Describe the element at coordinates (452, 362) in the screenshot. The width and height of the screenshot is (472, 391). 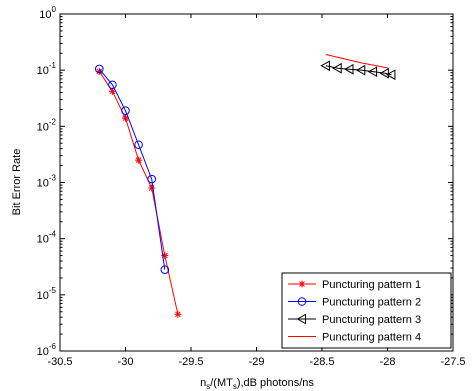
I see `x-tick-label: -27.5` at that location.